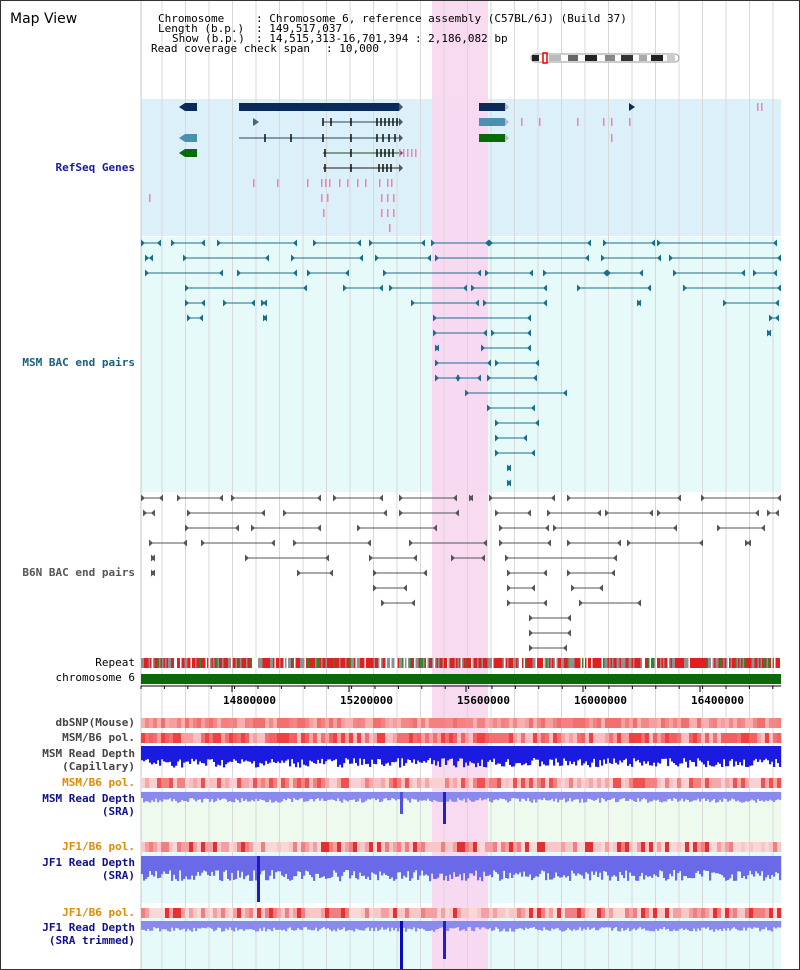 This screenshot has width=800, height=970. Describe the element at coordinates (88, 798) in the screenshot. I see `track-label-msm-read-depth-sra: MSM Read Depth` at that location.